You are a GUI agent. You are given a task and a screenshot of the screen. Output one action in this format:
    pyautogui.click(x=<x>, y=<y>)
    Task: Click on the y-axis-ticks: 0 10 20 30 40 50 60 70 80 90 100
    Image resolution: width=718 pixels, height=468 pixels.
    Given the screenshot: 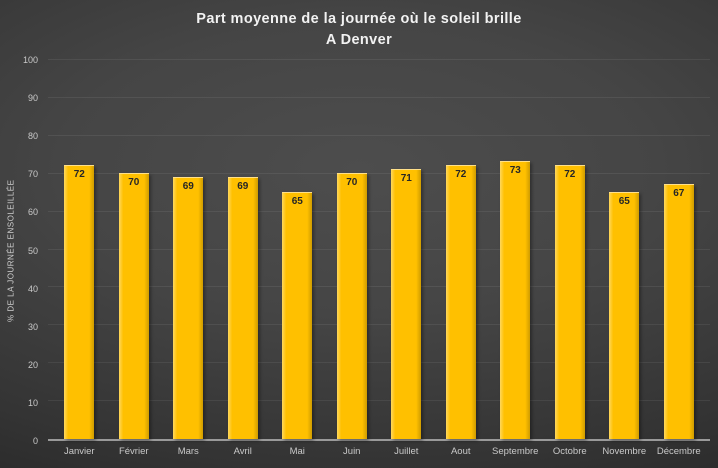 What is the action you would take?
    pyautogui.click(x=22, y=250)
    